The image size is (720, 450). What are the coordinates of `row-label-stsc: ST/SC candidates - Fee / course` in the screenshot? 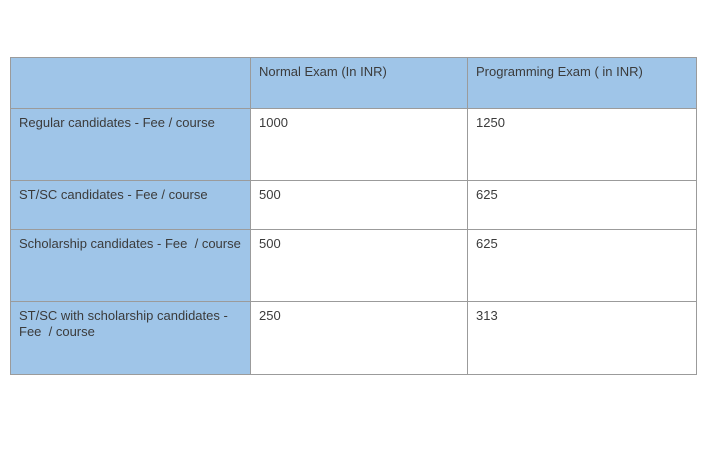 It's located at (130, 205).